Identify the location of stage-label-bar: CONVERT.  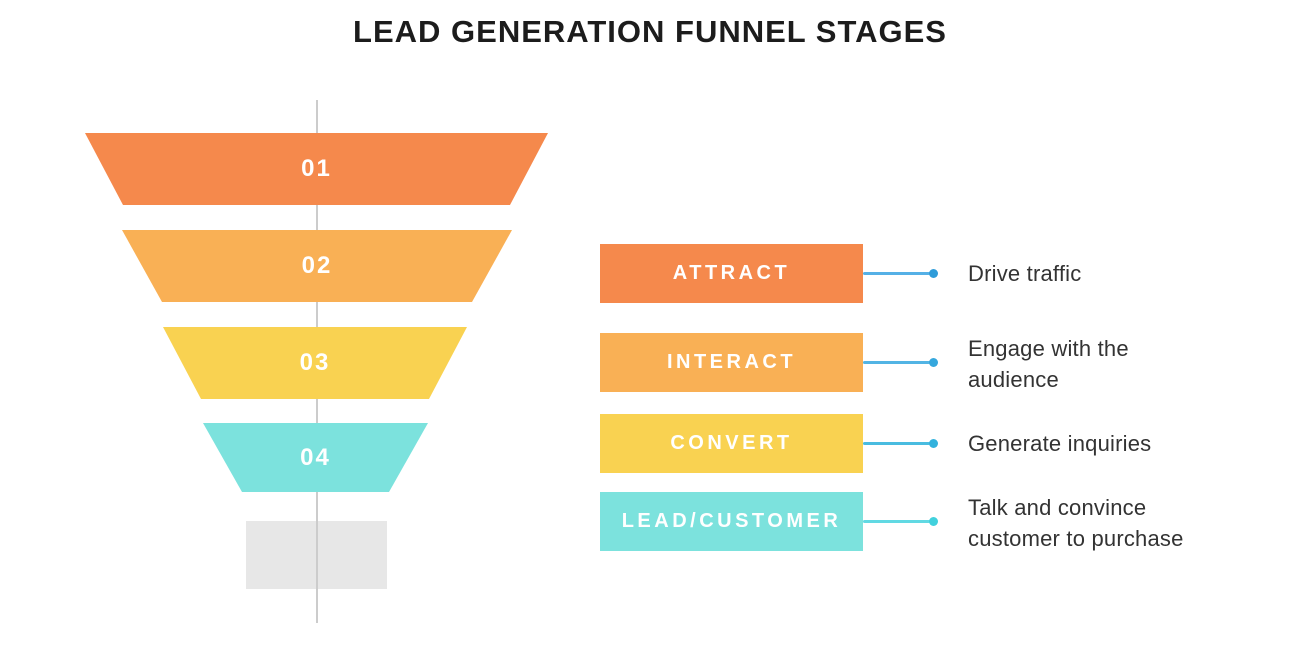
(731, 443).